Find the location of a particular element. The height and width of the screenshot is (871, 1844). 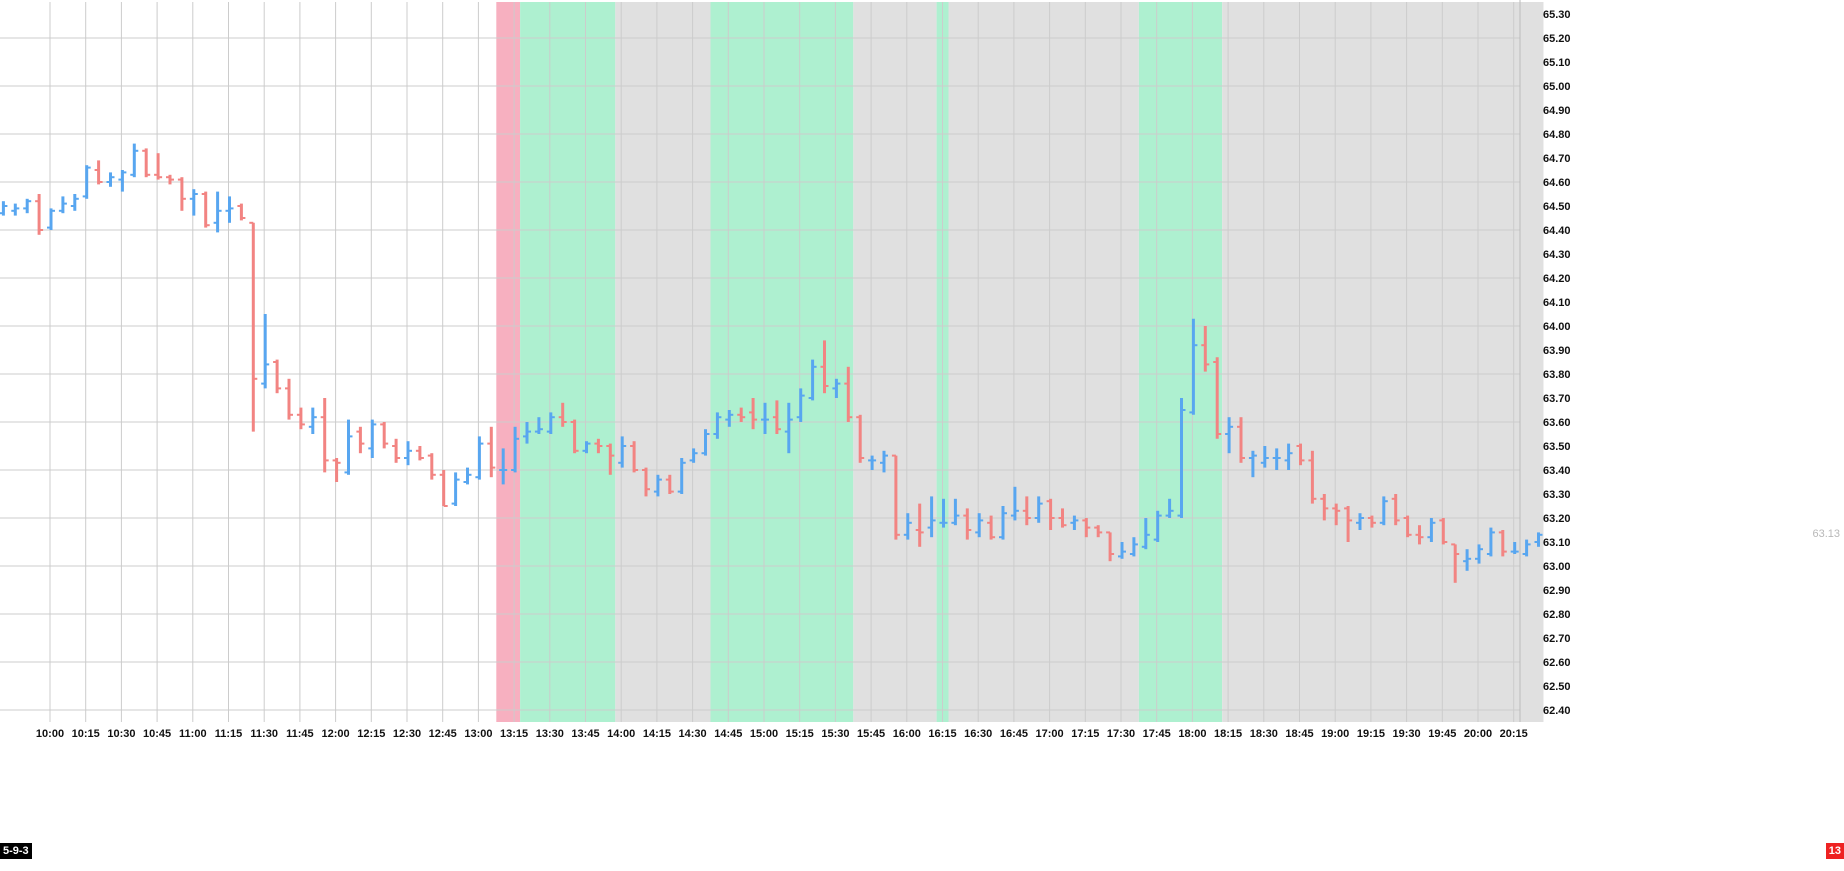

y-tick-label: 63.90 is located at coordinates (1557, 351).